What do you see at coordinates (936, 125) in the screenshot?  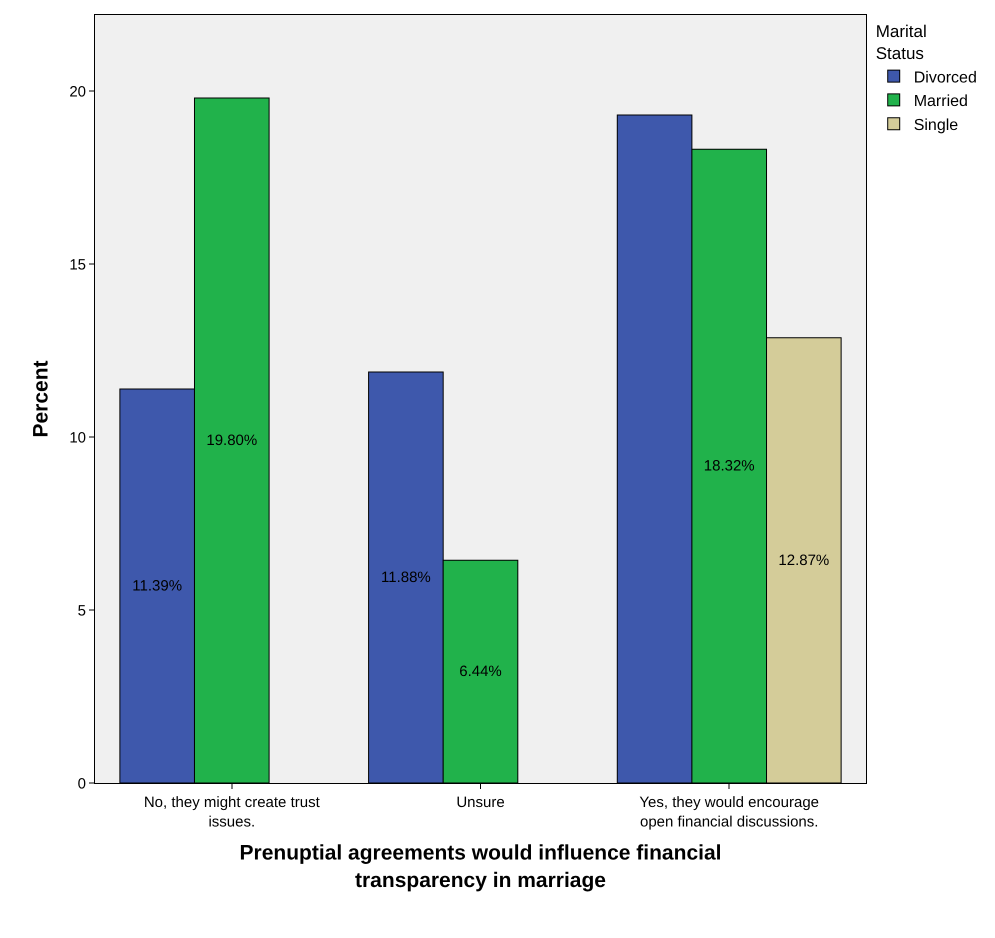 I see `legend-label: Single` at bounding box center [936, 125].